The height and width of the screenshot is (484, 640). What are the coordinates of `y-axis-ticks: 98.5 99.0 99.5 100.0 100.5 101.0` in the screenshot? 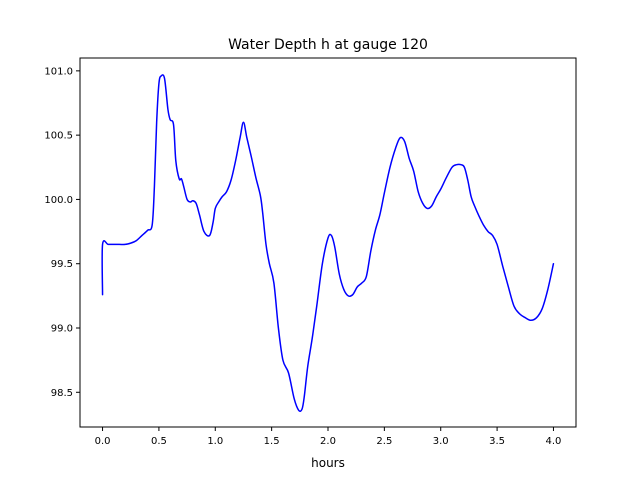 It's located at (62, 232).